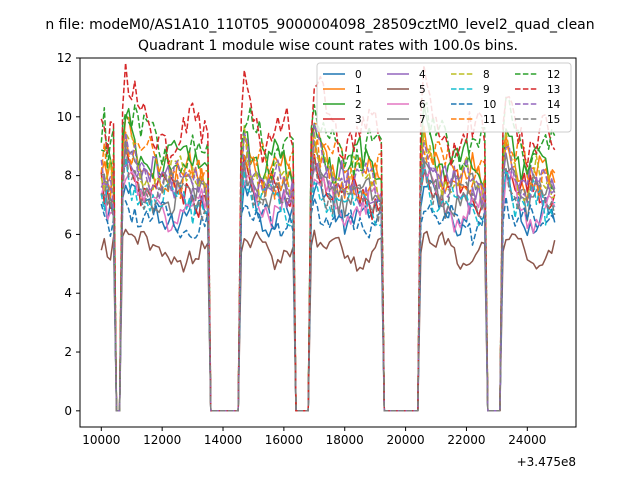  I want to click on x-tick-label: 16000, so click(284, 440).